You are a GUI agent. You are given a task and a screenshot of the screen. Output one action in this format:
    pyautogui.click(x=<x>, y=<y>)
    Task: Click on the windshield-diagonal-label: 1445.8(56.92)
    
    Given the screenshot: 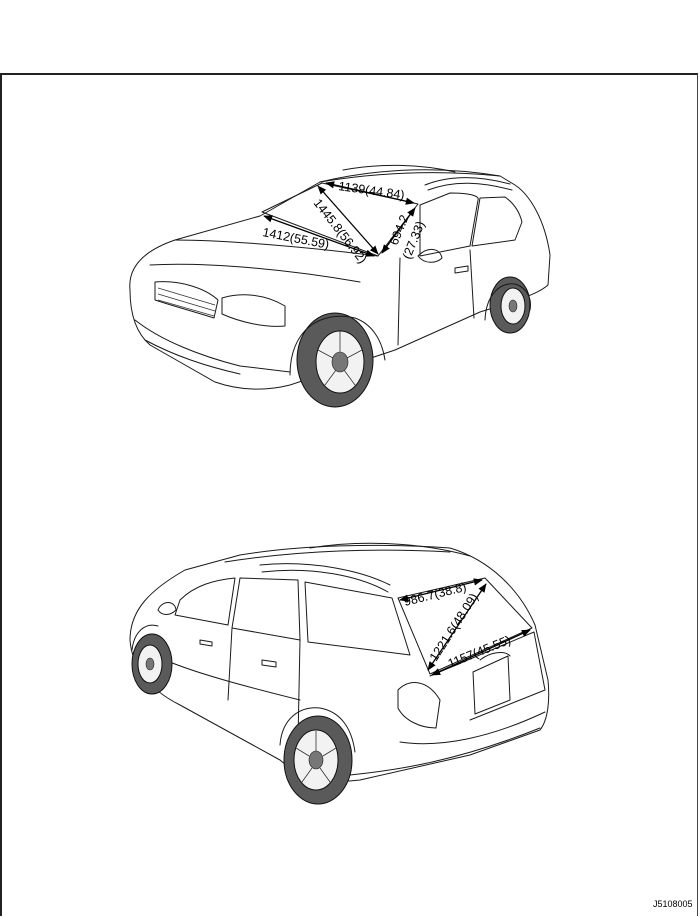 What is the action you would take?
    pyautogui.click(x=340, y=231)
    